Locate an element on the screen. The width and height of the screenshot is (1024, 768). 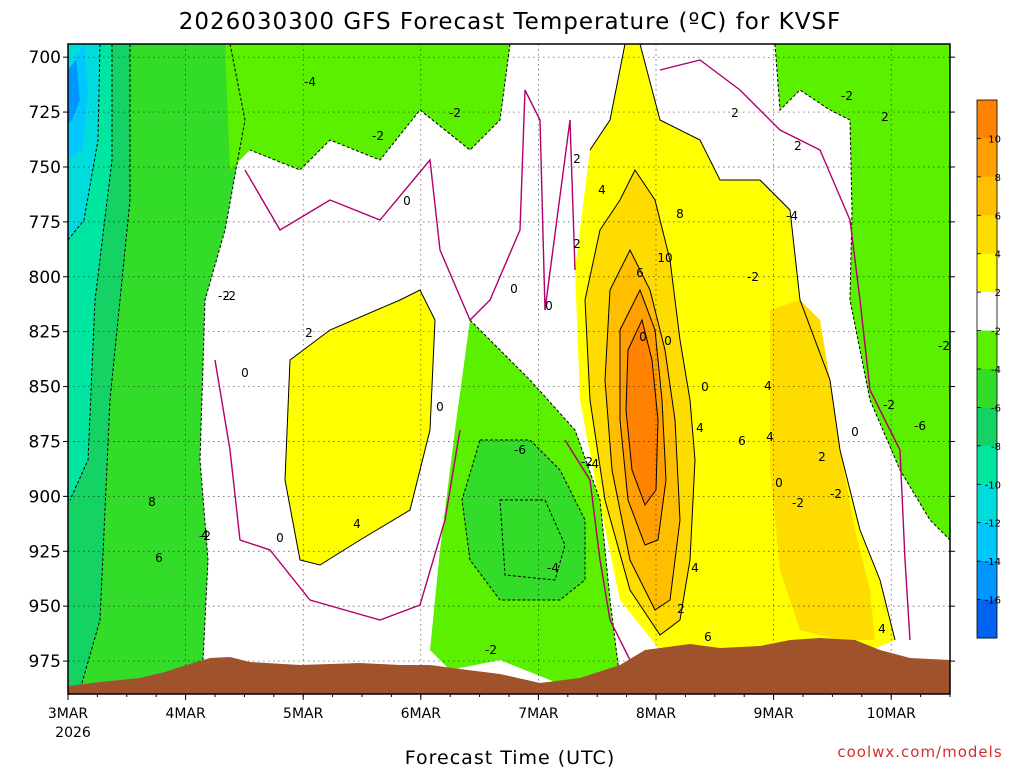
contour-plus10 is located at coordinates (642, 412).